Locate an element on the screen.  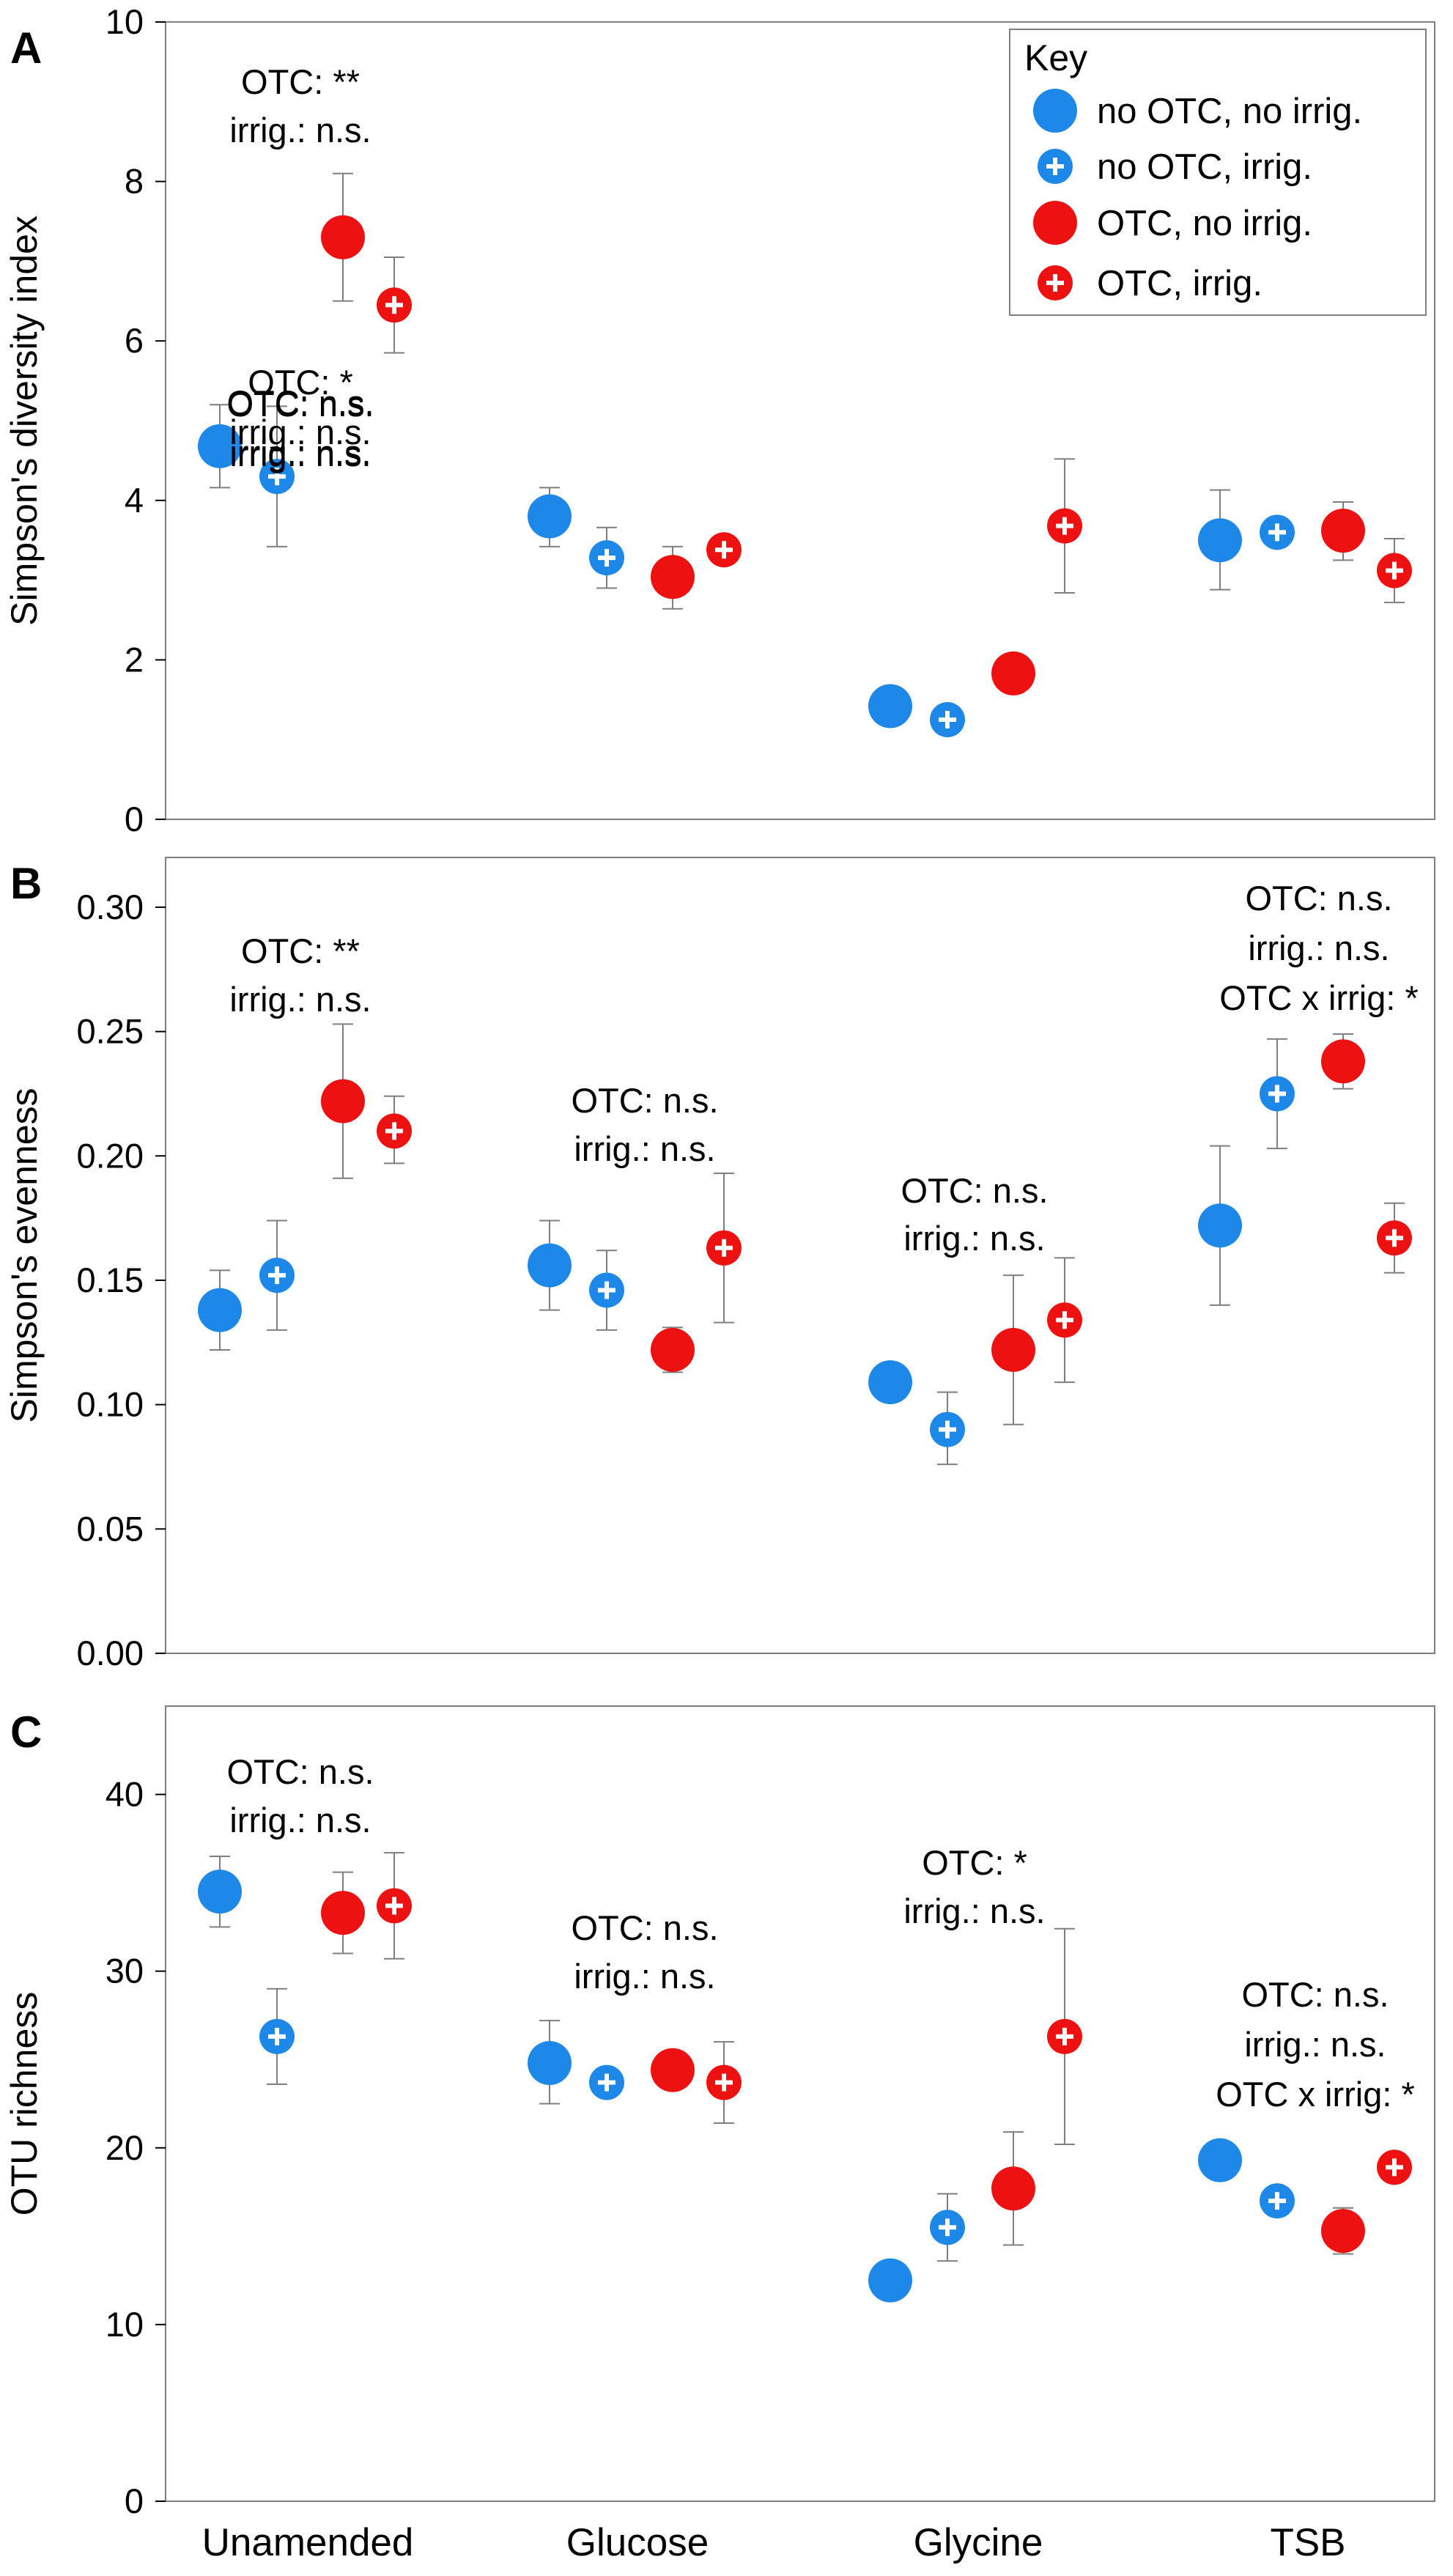
y-tick-label: 0.15 is located at coordinates (110, 1280).